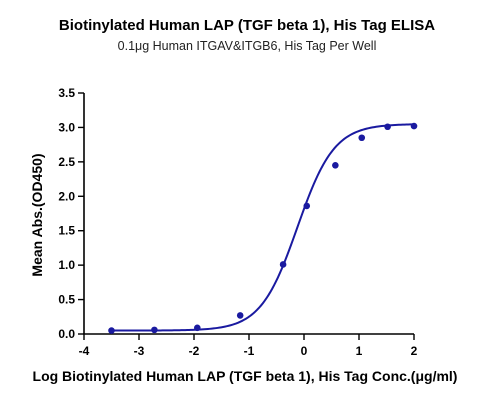  Describe the element at coordinates (304, 351) in the screenshot. I see `x-tick-label: 0` at that location.